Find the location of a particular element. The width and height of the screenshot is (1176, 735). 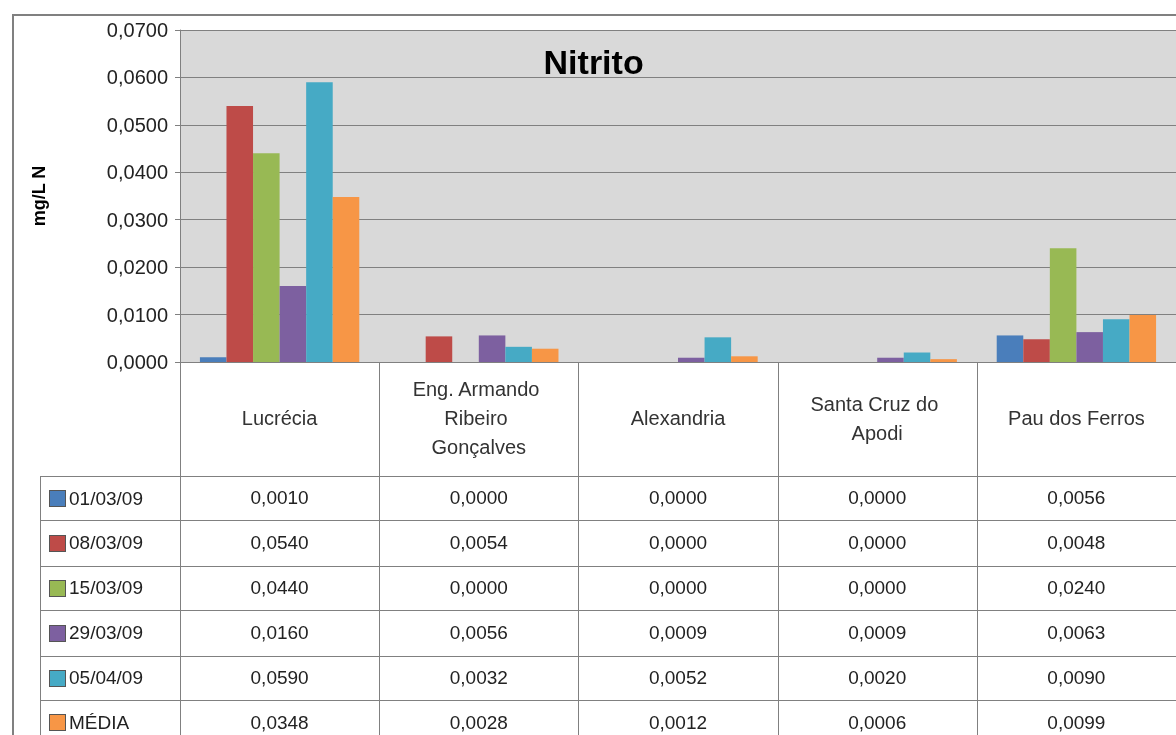

data-label: 0,0052 is located at coordinates (678, 678).